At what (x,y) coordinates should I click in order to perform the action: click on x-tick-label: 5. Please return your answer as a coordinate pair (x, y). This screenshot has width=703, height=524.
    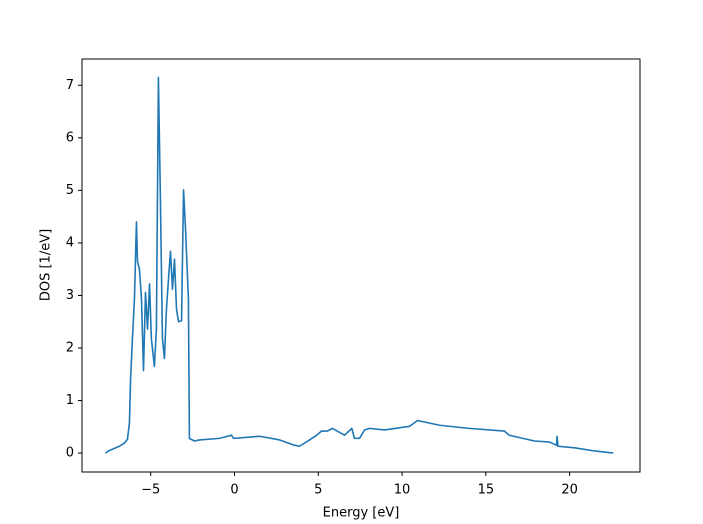
    Looking at the image, I should click on (318, 490).